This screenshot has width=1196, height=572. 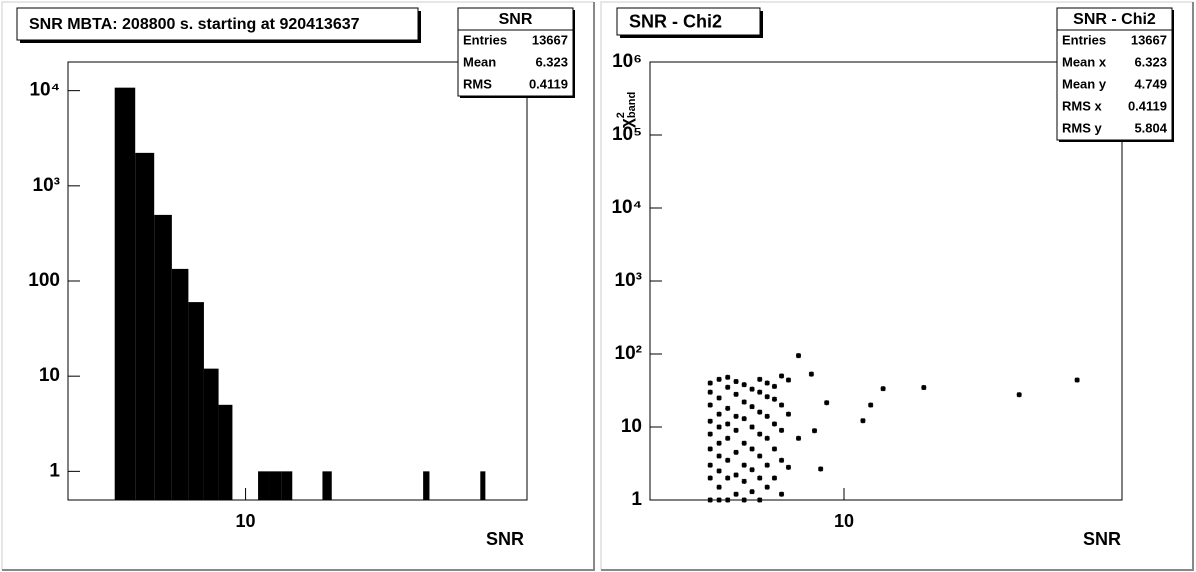 What do you see at coordinates (844, 521) in the screenshot?
I see `x-tick-label: 10` at bounding box center [844, 521].